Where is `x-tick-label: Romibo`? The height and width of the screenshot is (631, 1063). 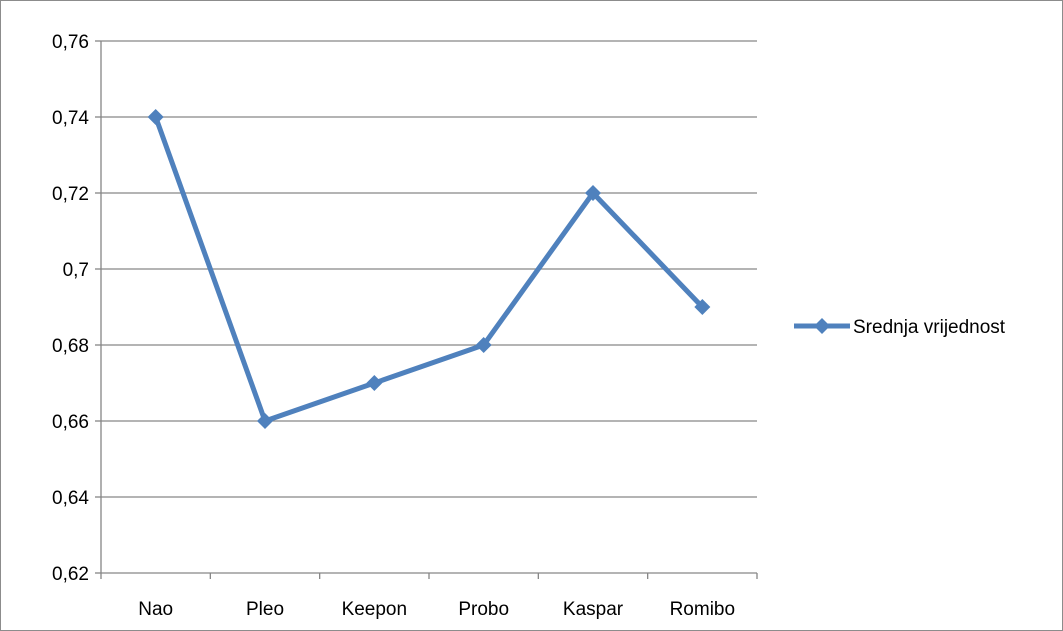
x-tick-label: Romibo is located at coordinates (702, 609).